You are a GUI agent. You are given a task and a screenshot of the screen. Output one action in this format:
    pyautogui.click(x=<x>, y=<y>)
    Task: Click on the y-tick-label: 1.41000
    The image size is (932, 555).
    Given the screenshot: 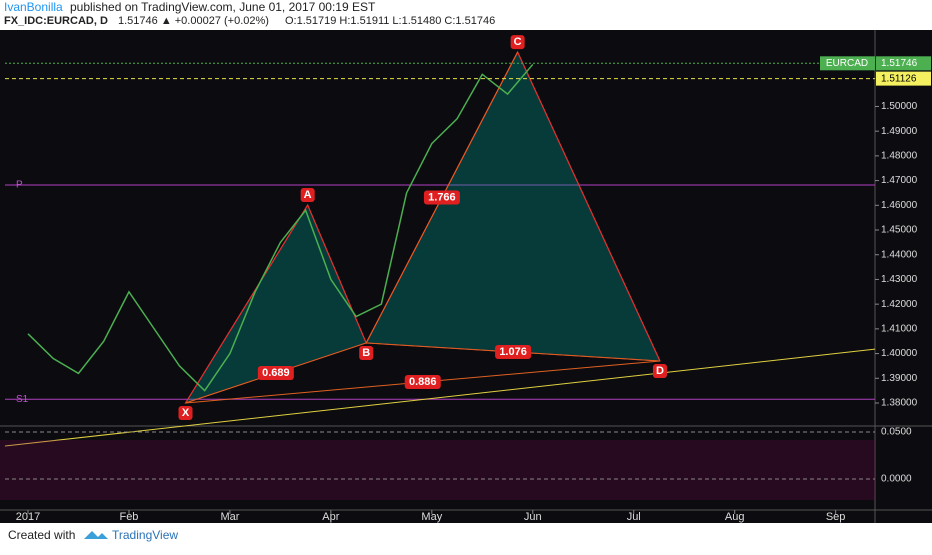 What is the action you would take?
    pyautogui.click(x=899, y=329)
    